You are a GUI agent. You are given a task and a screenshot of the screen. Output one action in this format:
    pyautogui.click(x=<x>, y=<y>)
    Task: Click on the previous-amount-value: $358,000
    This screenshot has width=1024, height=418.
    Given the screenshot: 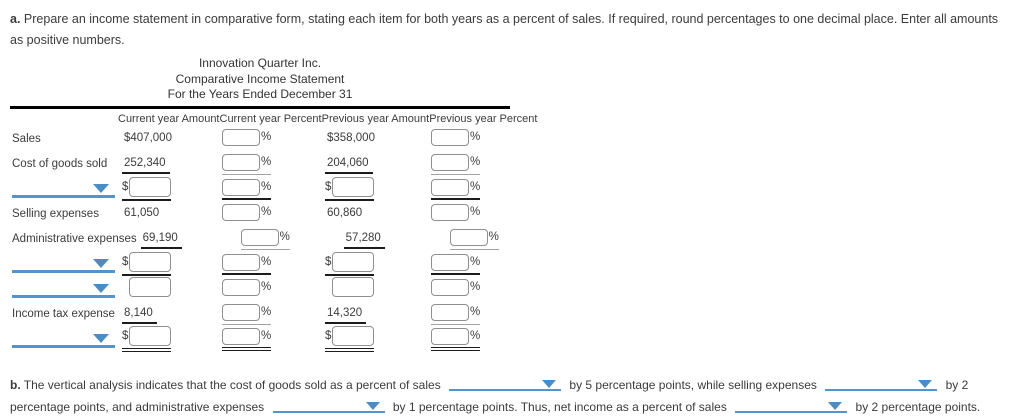 What is the action you would take?
    pyautogui.click(x=351, y=137)
    